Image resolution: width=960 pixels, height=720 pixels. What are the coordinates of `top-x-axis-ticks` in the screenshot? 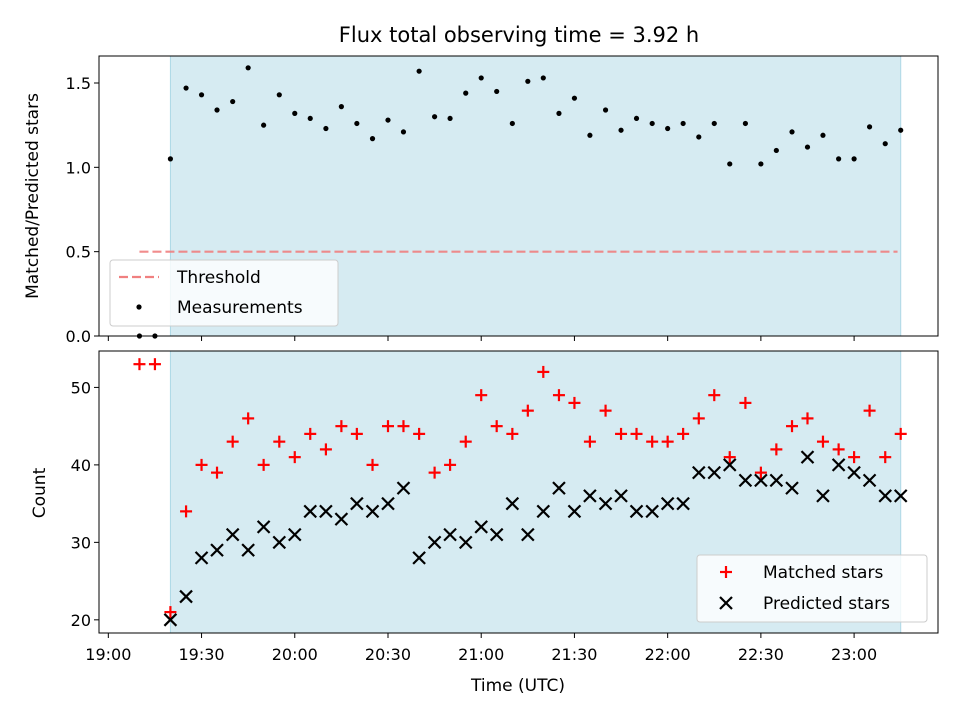 It's located at (481, 338).